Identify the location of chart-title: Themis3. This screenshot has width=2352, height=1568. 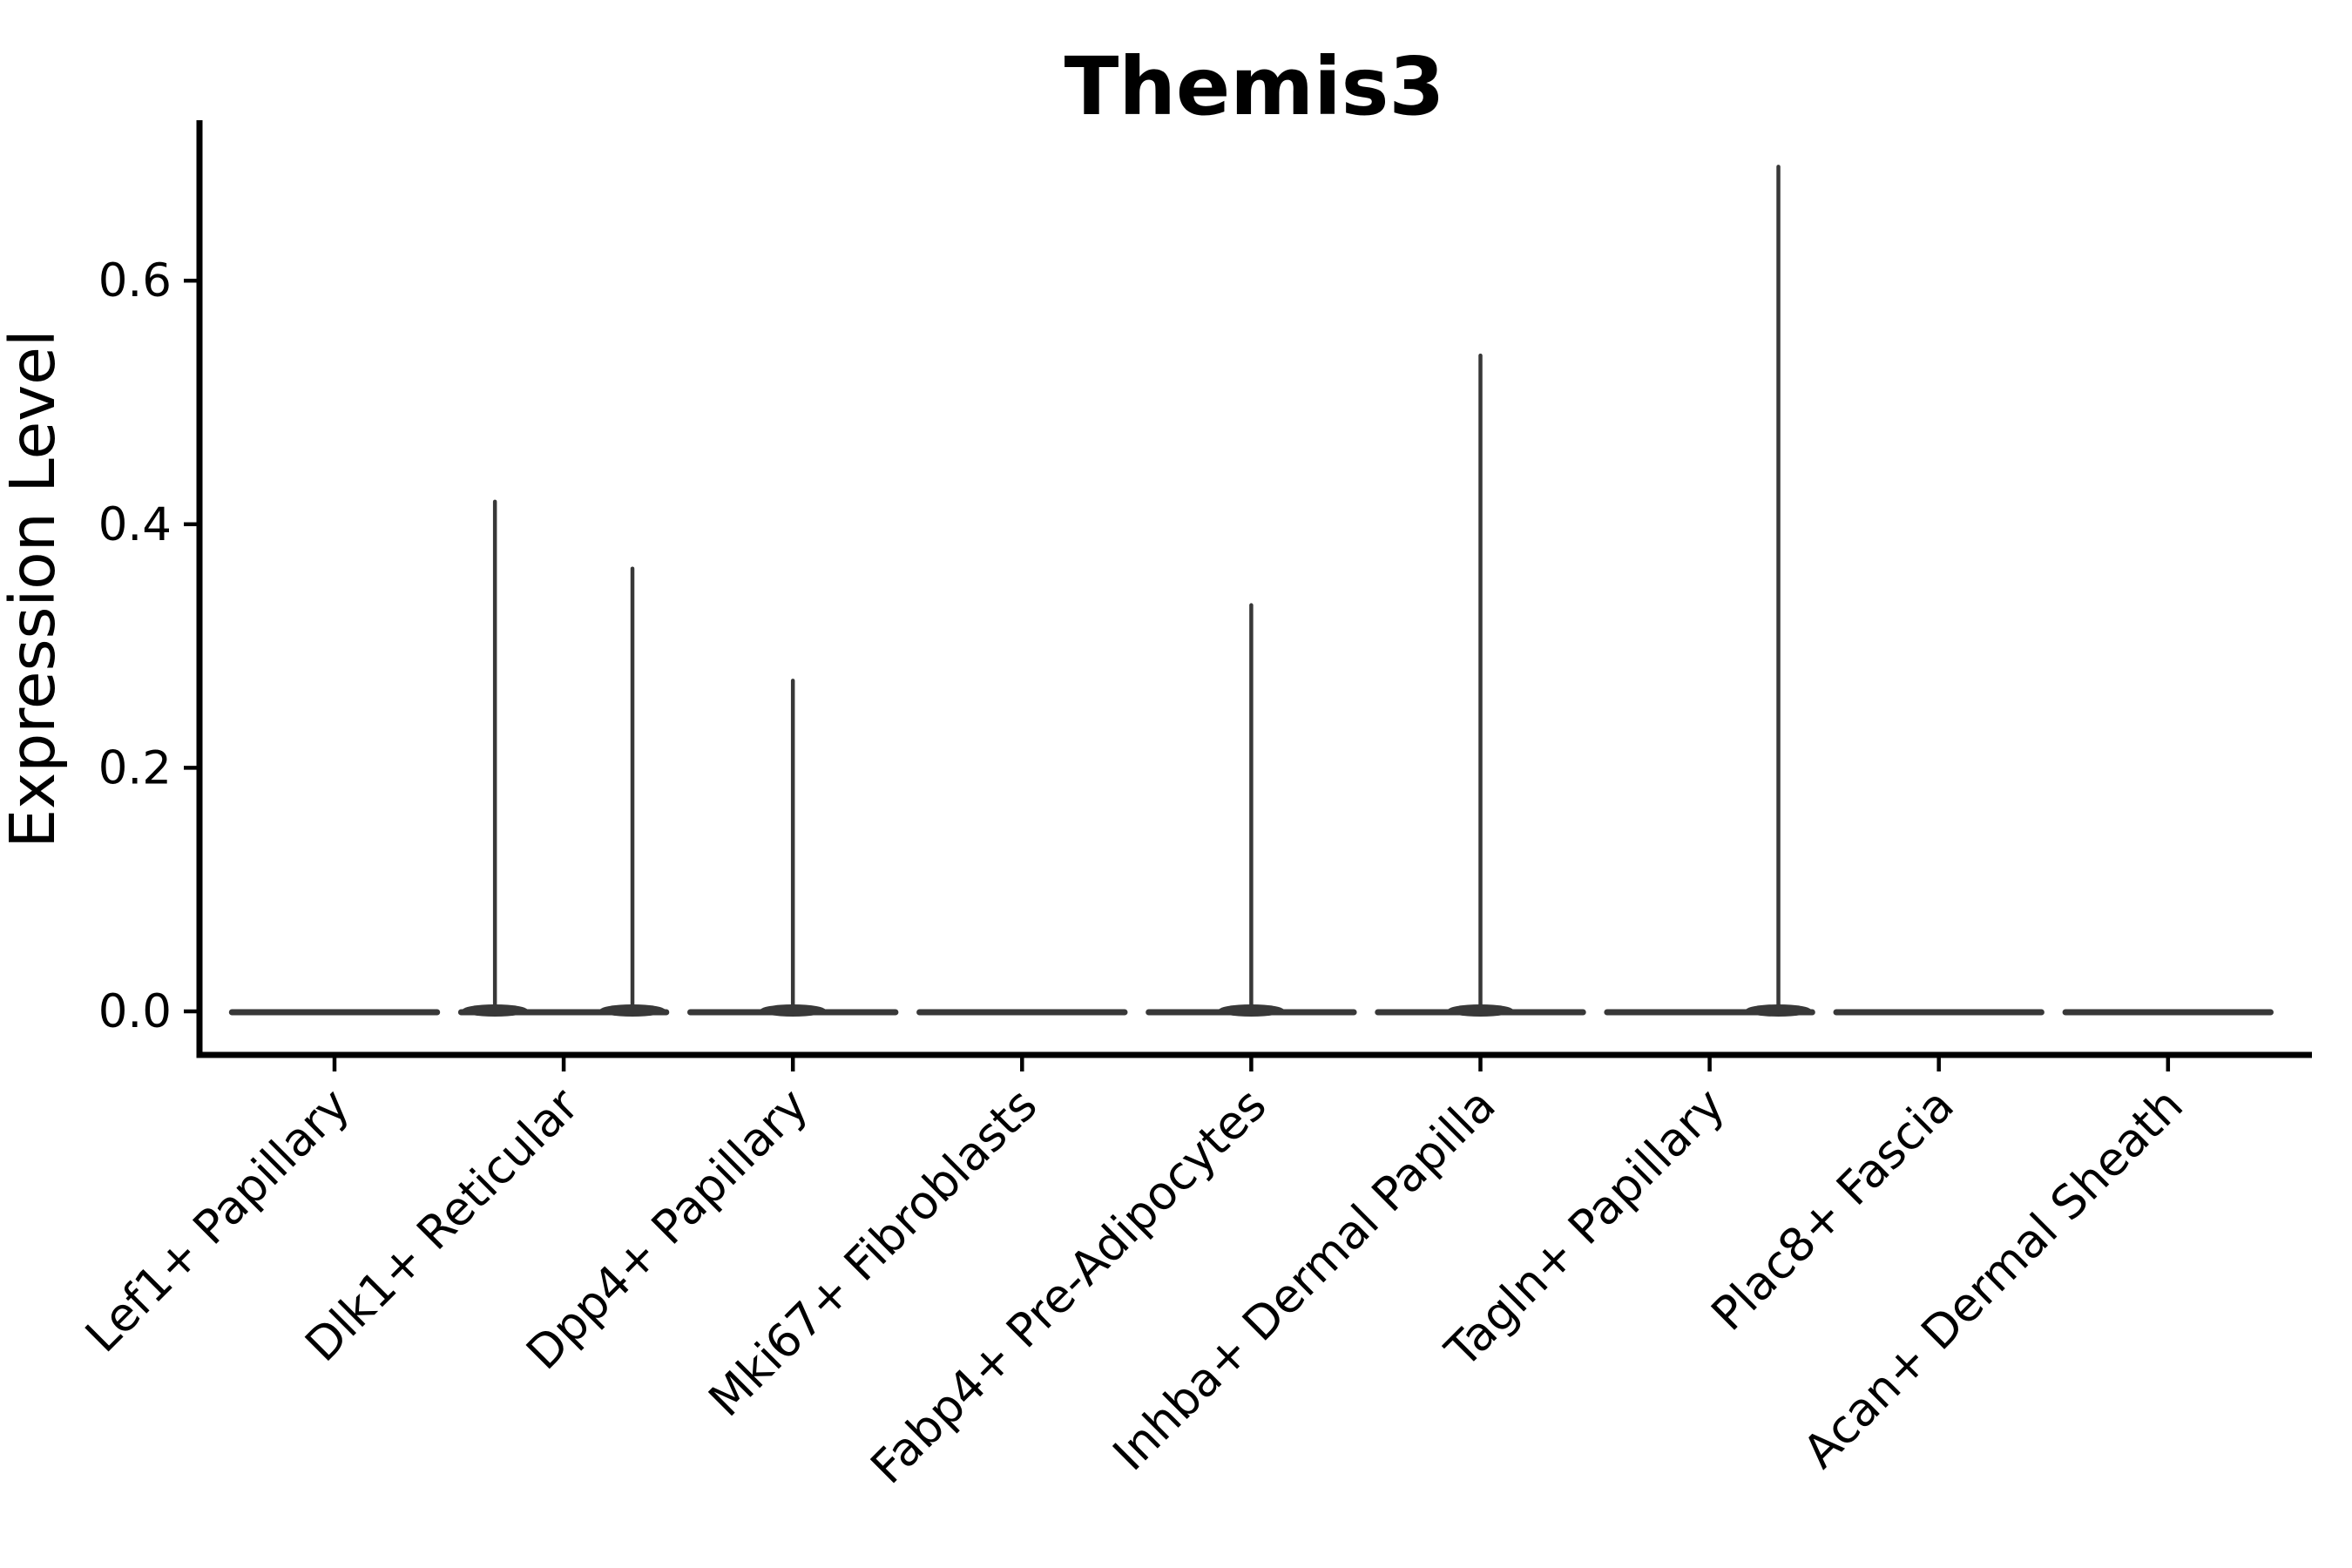
(1254, 86).